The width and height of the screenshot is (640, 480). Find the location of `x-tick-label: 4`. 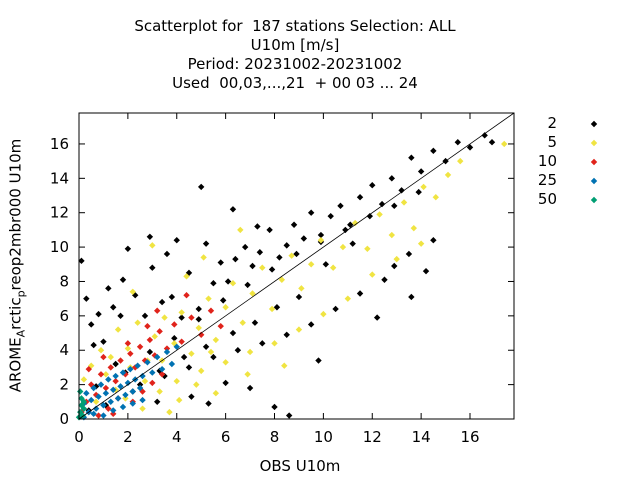

x-tick-label: 4 is located at coordinates (177, 437).